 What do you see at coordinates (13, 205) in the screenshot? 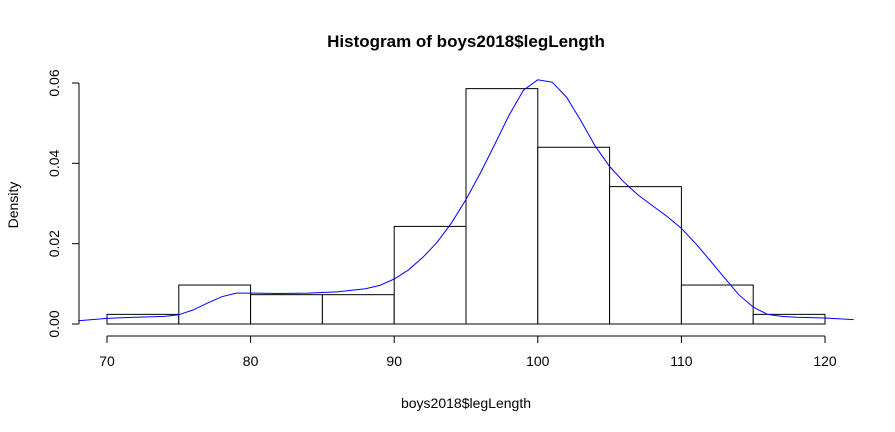
I see `y-axis-label: Density` at bounding box center [13, 205].